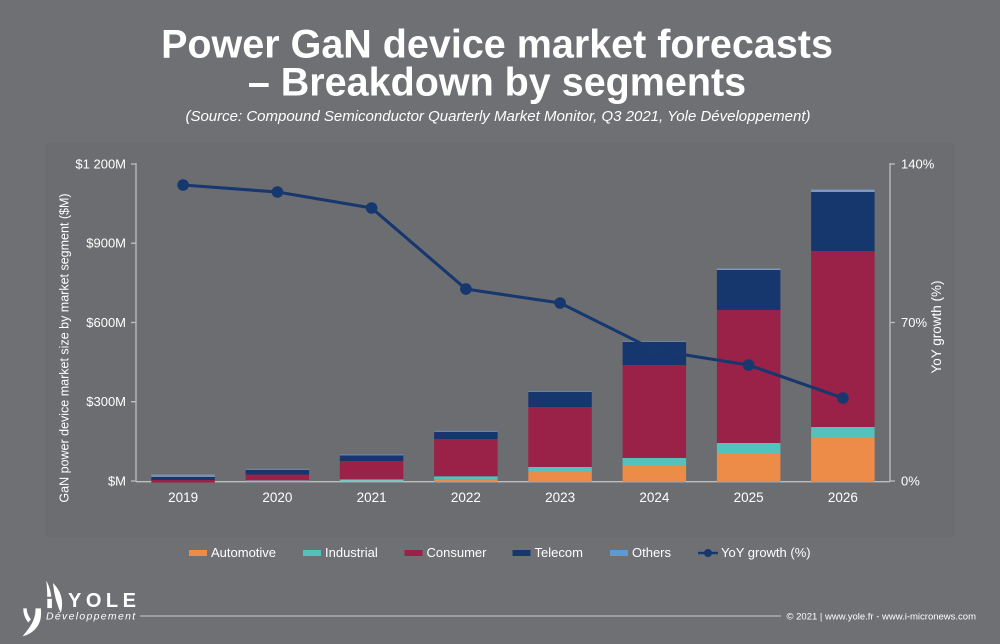 The image size is (1000, 644). I want to click on svg-text: $900M, so click(106, 243).